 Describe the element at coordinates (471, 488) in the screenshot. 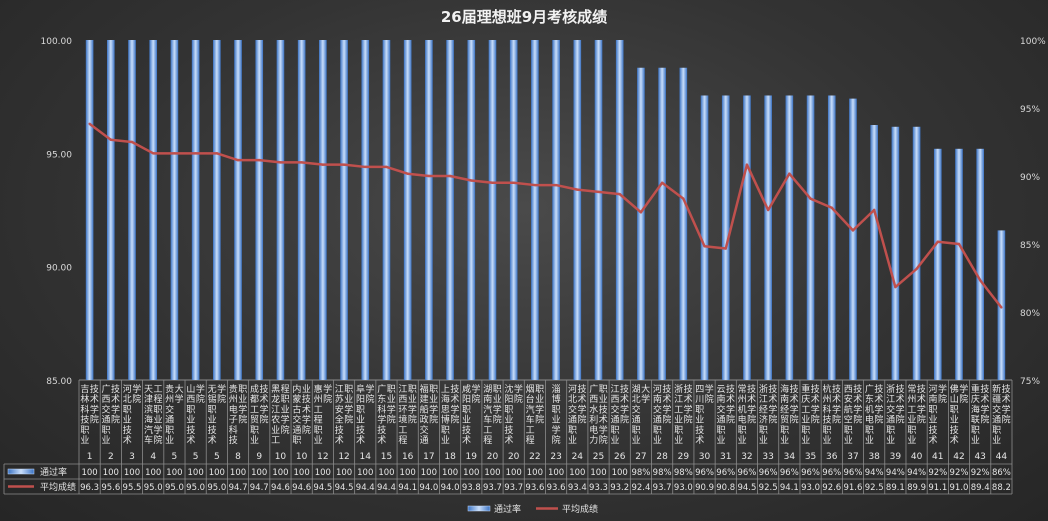

I see `table-cell-average: 93.8` at that location.